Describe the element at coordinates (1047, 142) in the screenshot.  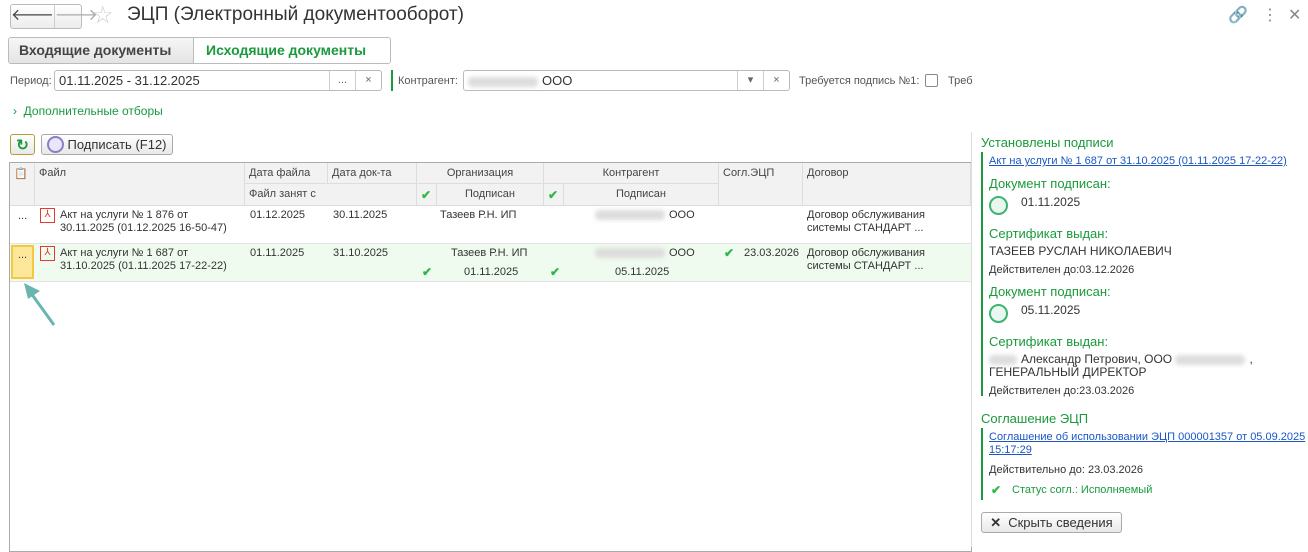
I see `signatures-title: Установлены подписи` at that location.